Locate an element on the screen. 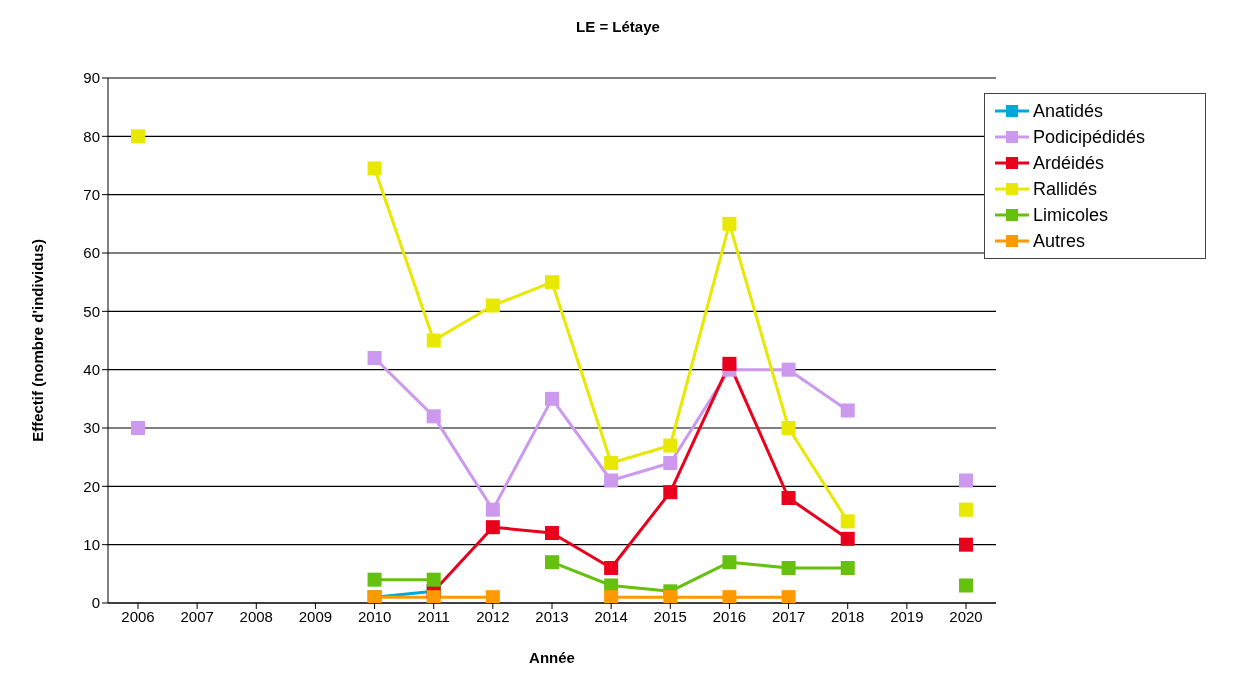 This screenshot has height=677, width=1236. x-tick-label: 2007 is located at coordinates (197, 616).